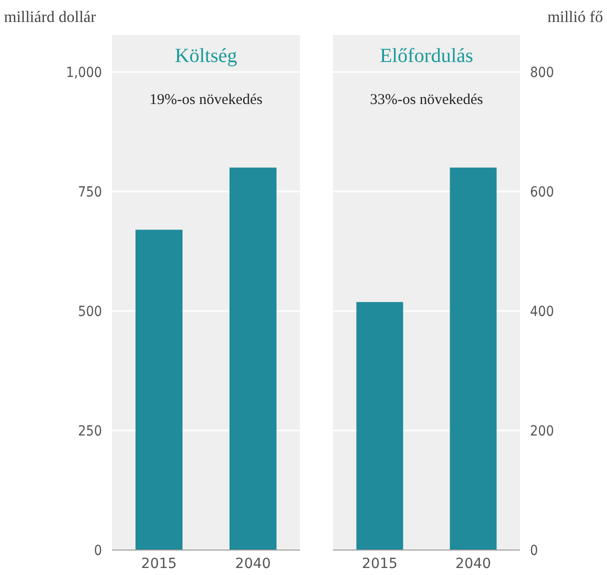 This screenshot has height=575, width=607. What do you see at coordinates (542, 192) in the screenshot?
I see `y2-tick-label: 600` at bounding box center [542, 192].